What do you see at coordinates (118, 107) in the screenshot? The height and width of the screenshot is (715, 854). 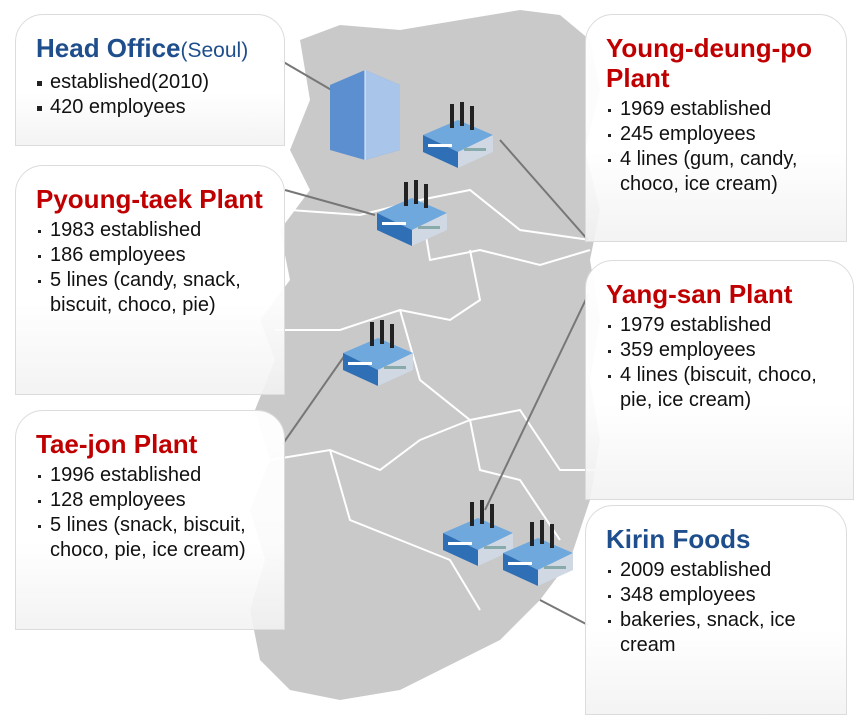 I see `item-text: 420 employees` at bounding box center [118, 107].